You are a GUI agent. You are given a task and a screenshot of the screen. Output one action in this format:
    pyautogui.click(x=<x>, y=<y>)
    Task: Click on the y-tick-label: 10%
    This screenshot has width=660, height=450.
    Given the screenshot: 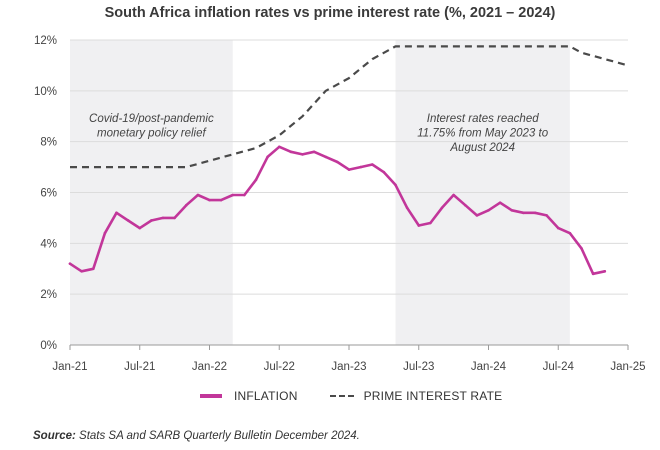 What is the action you would take?
    pyautogui.click(x=45, y=92)
    